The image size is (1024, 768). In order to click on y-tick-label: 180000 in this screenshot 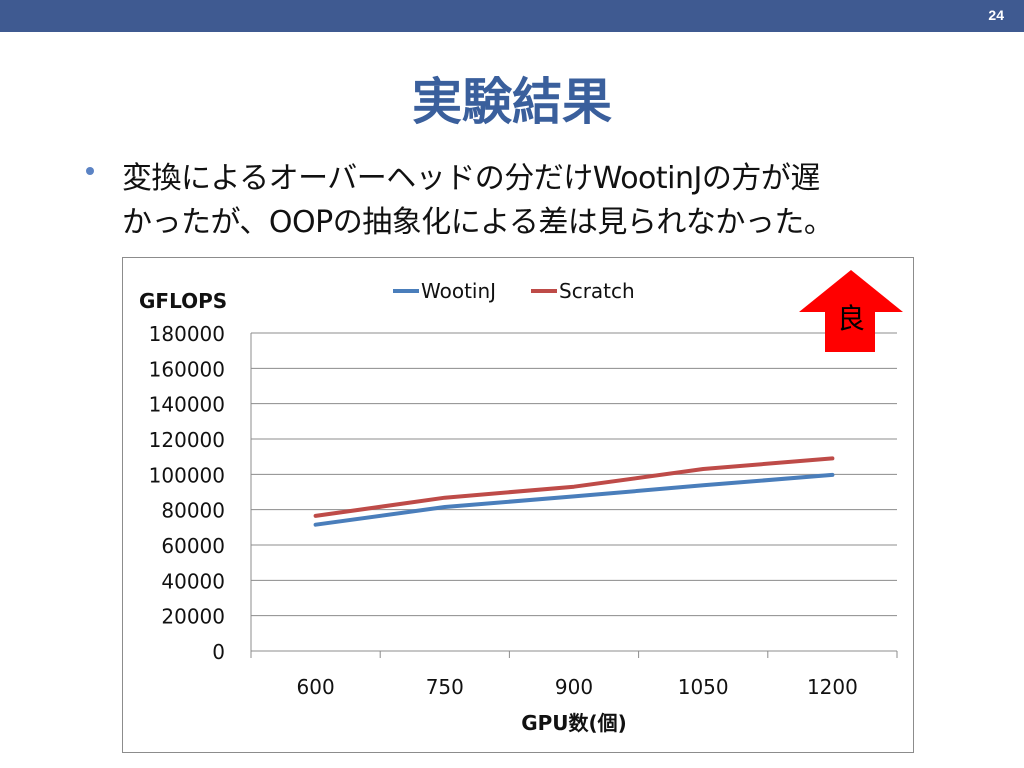, I will do `click(187, 334)`.